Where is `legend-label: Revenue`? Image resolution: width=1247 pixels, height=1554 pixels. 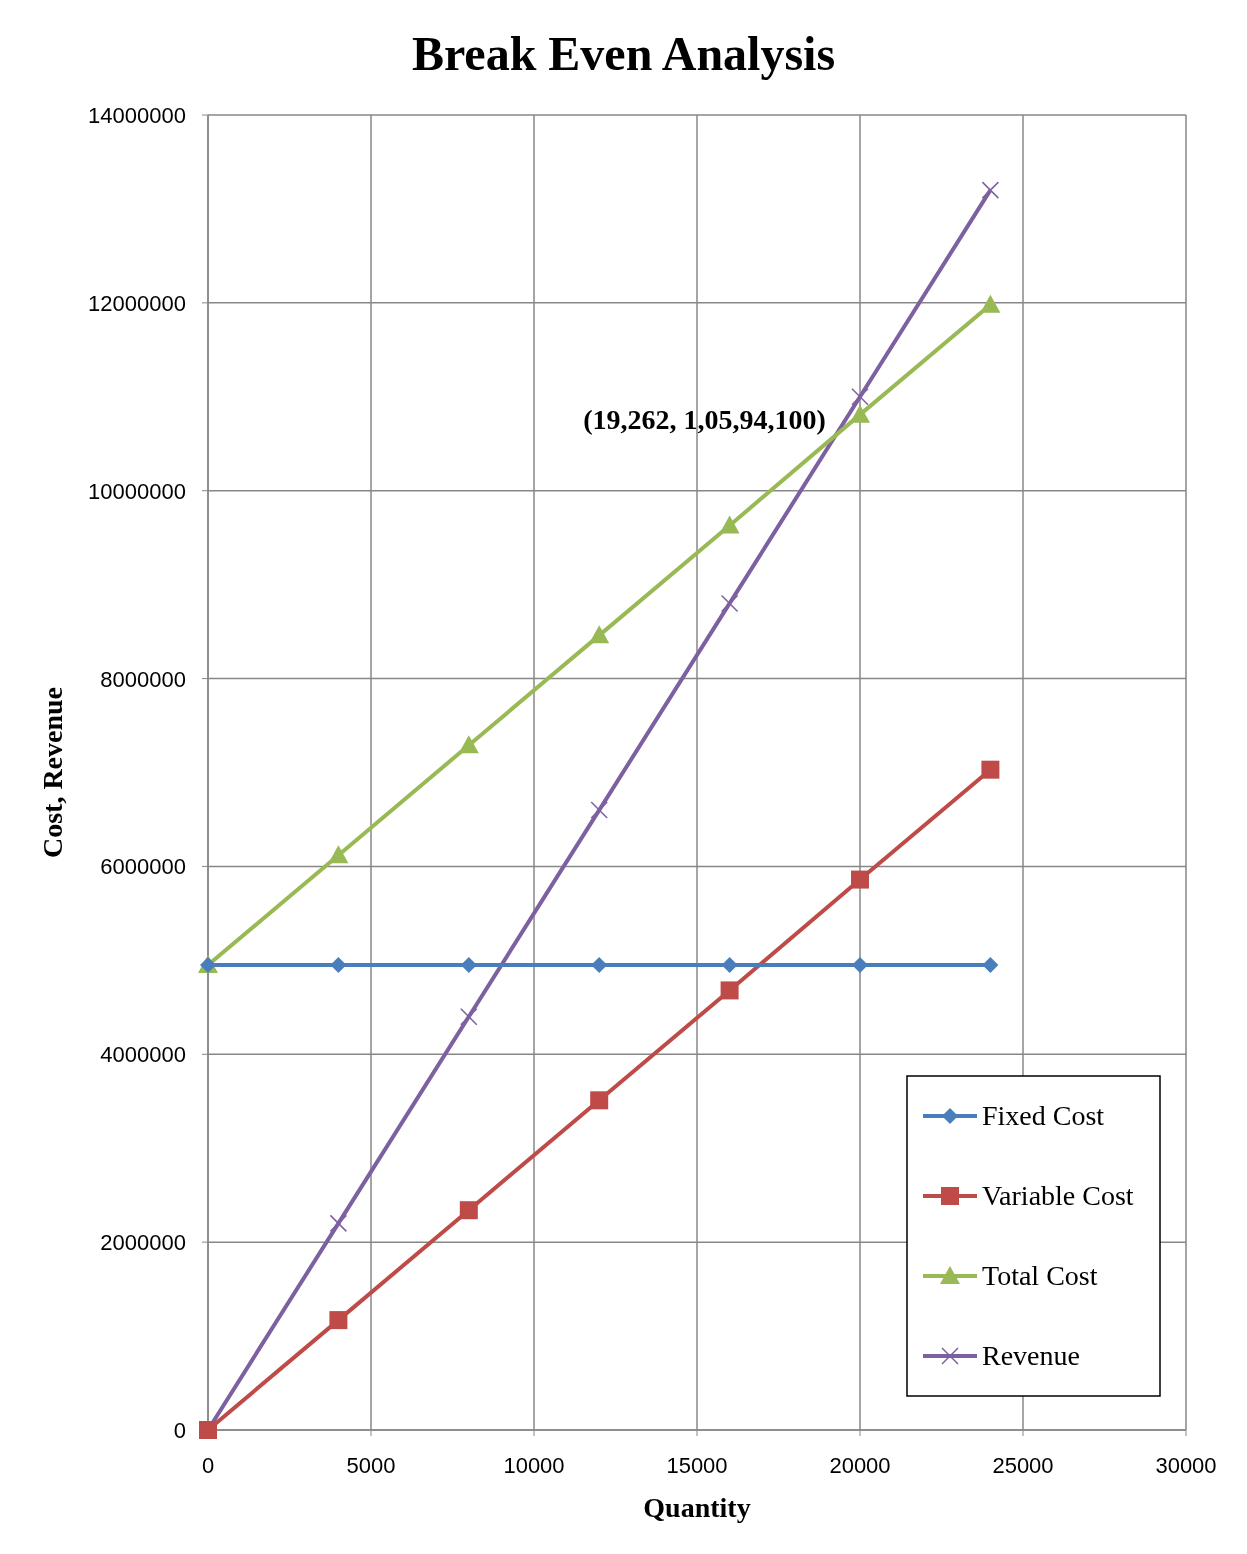
legend-label: Revenue is located at coordinates (1031, 1355).